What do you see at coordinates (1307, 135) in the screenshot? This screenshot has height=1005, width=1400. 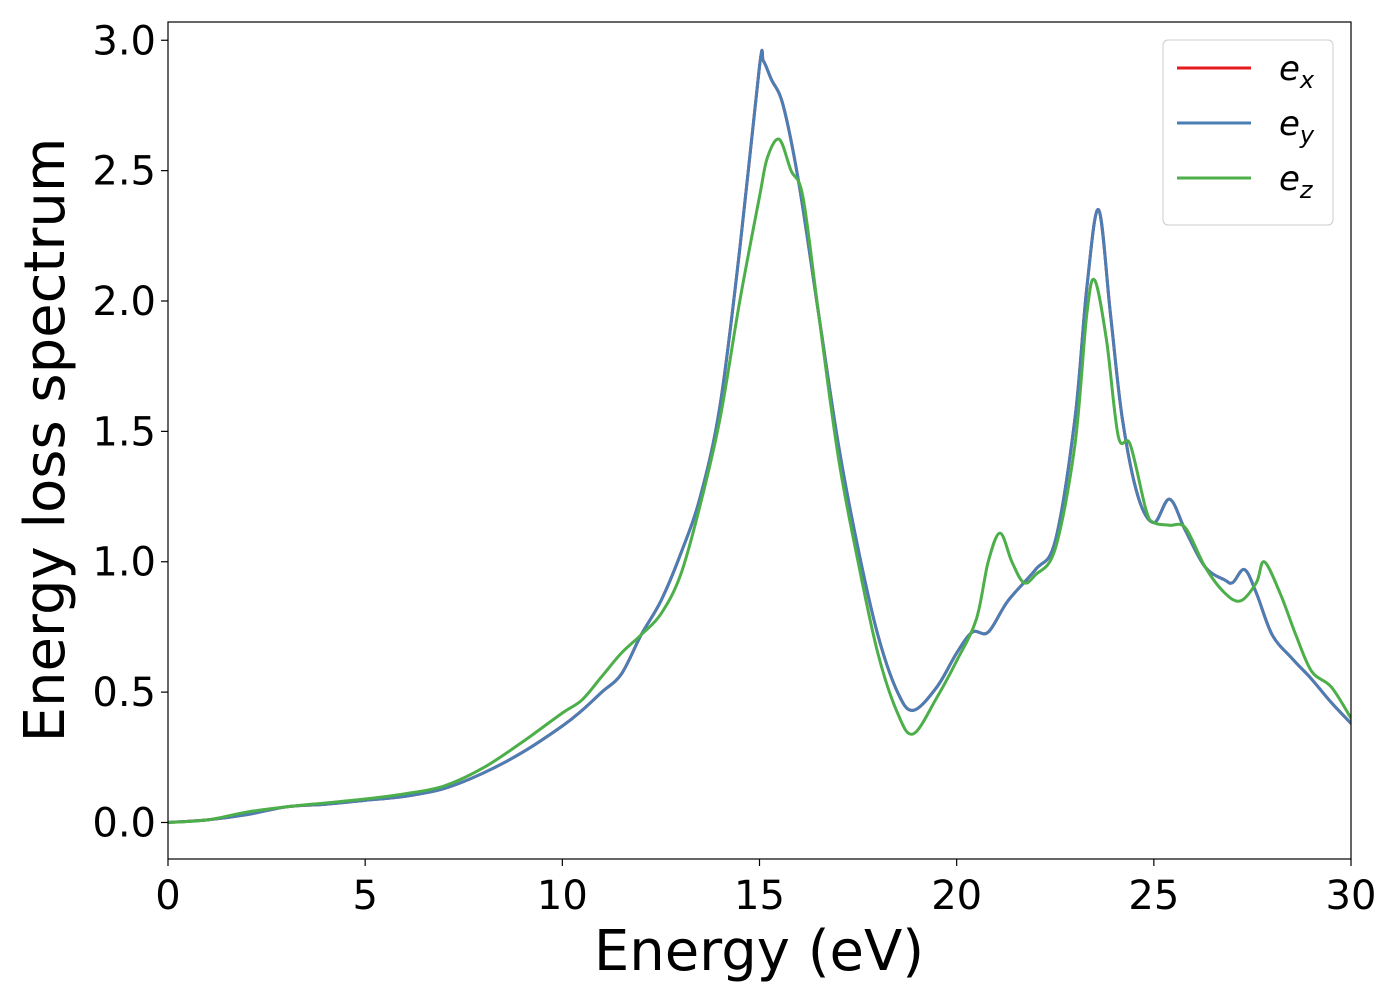 I see `legend-subscript: y` at bounding box center [1307, 135].